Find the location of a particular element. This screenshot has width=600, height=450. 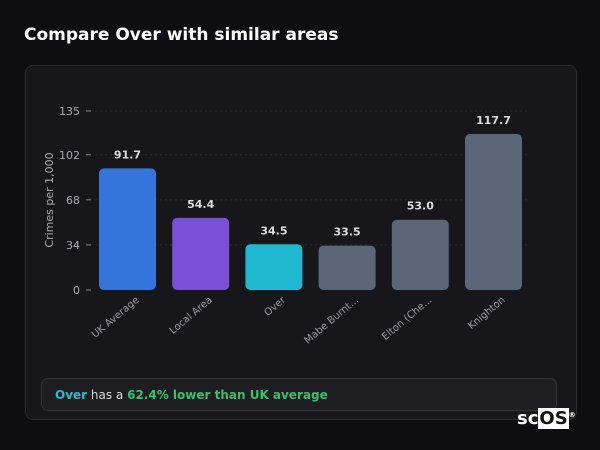

y-tick-label: 0 is located at coordinates (76, 290).